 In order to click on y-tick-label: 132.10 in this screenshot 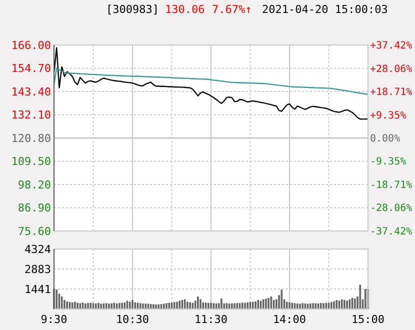, I will do `click(31, 115)`.